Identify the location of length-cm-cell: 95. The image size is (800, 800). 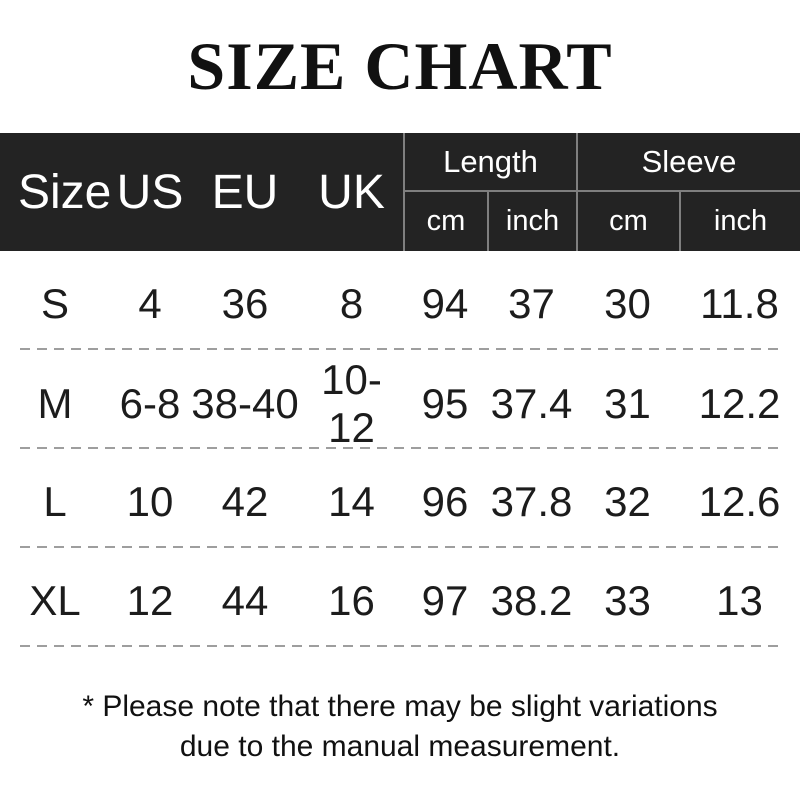
(445, 403).